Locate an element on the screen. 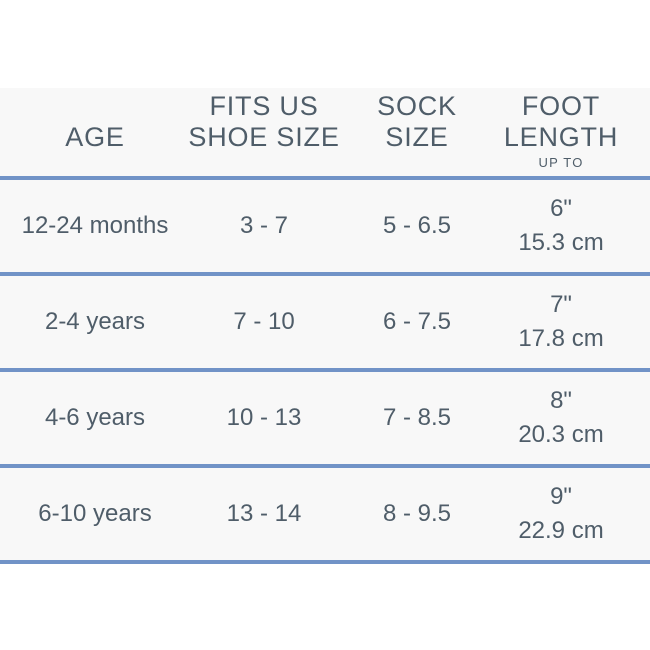 The width and height of the screenshot is (650, 650). cell-age: 4-6 years is located at coordinates (95, 417).